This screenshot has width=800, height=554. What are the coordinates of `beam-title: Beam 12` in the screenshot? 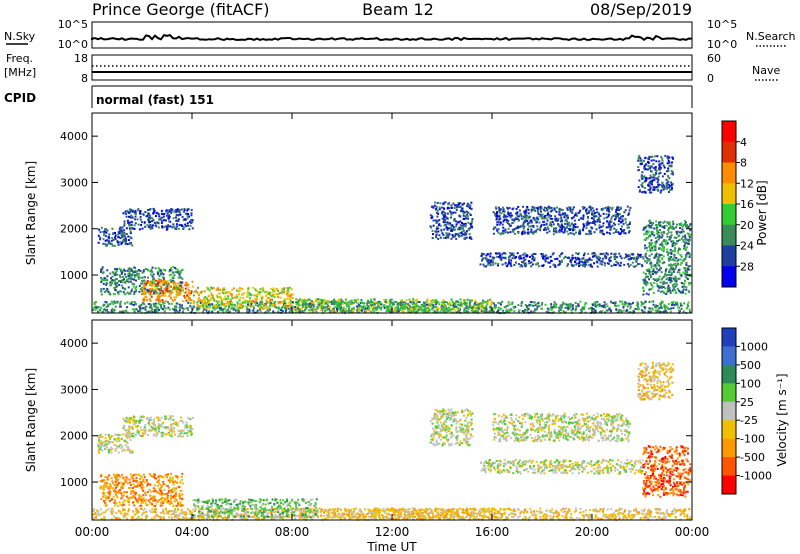 It's located at (398, 9).